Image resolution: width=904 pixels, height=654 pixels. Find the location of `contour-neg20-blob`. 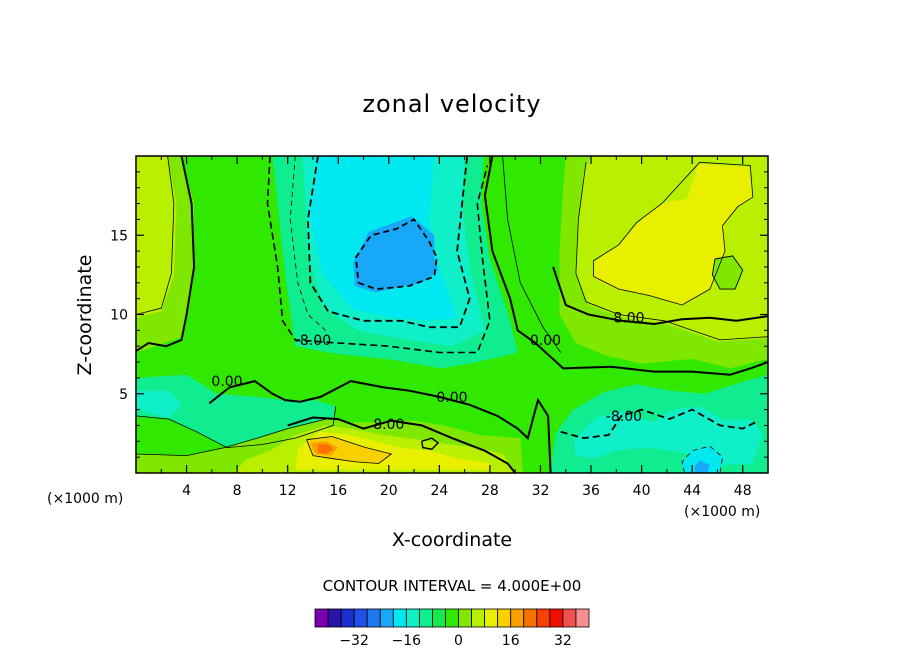

contour-neg20-blob is located at coordinates (396, 254).